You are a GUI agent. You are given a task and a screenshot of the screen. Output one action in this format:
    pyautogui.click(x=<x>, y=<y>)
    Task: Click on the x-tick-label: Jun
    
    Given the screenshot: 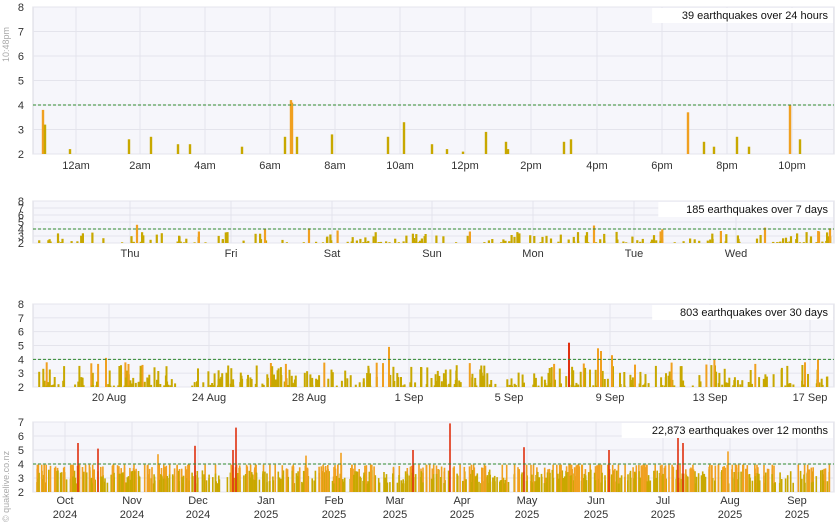 What is the action you would take?
    pyautogui.click(x=596, y=501)
    